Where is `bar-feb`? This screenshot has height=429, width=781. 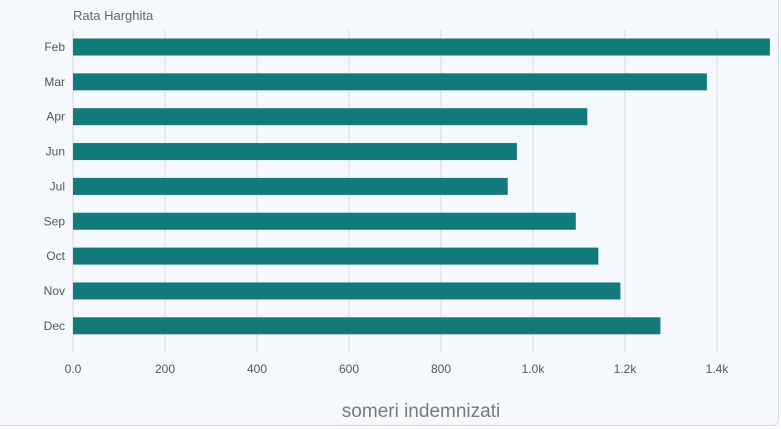
bar-feb is located at coordinates (421, 47).